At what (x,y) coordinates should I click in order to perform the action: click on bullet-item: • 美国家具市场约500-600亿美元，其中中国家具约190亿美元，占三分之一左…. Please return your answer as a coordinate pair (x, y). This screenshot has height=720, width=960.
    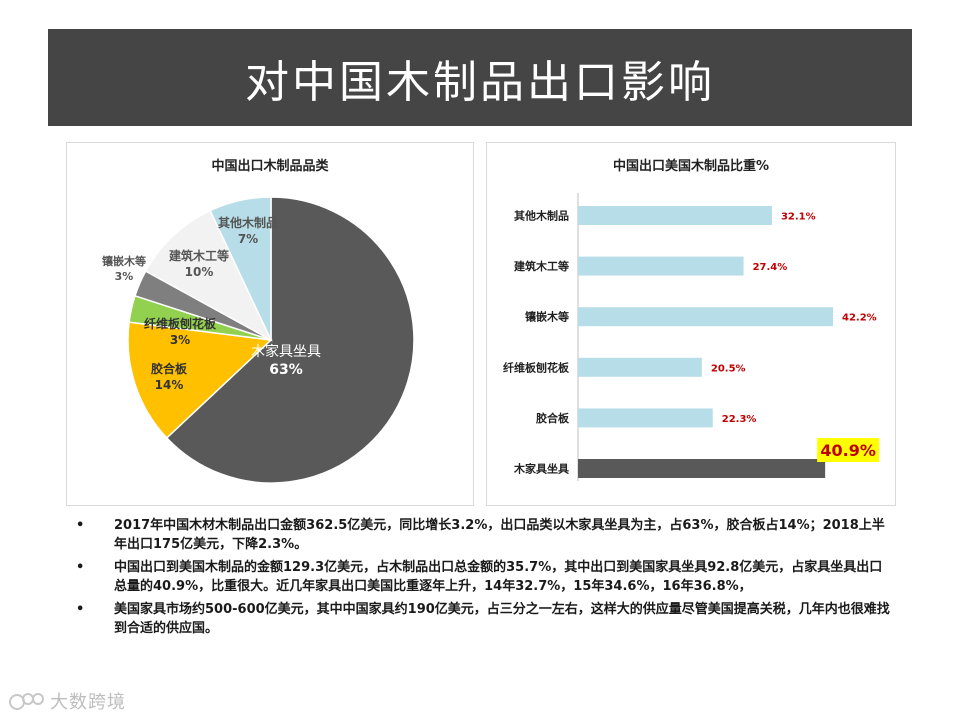
    Looking at the image, I should click on (482, 619).